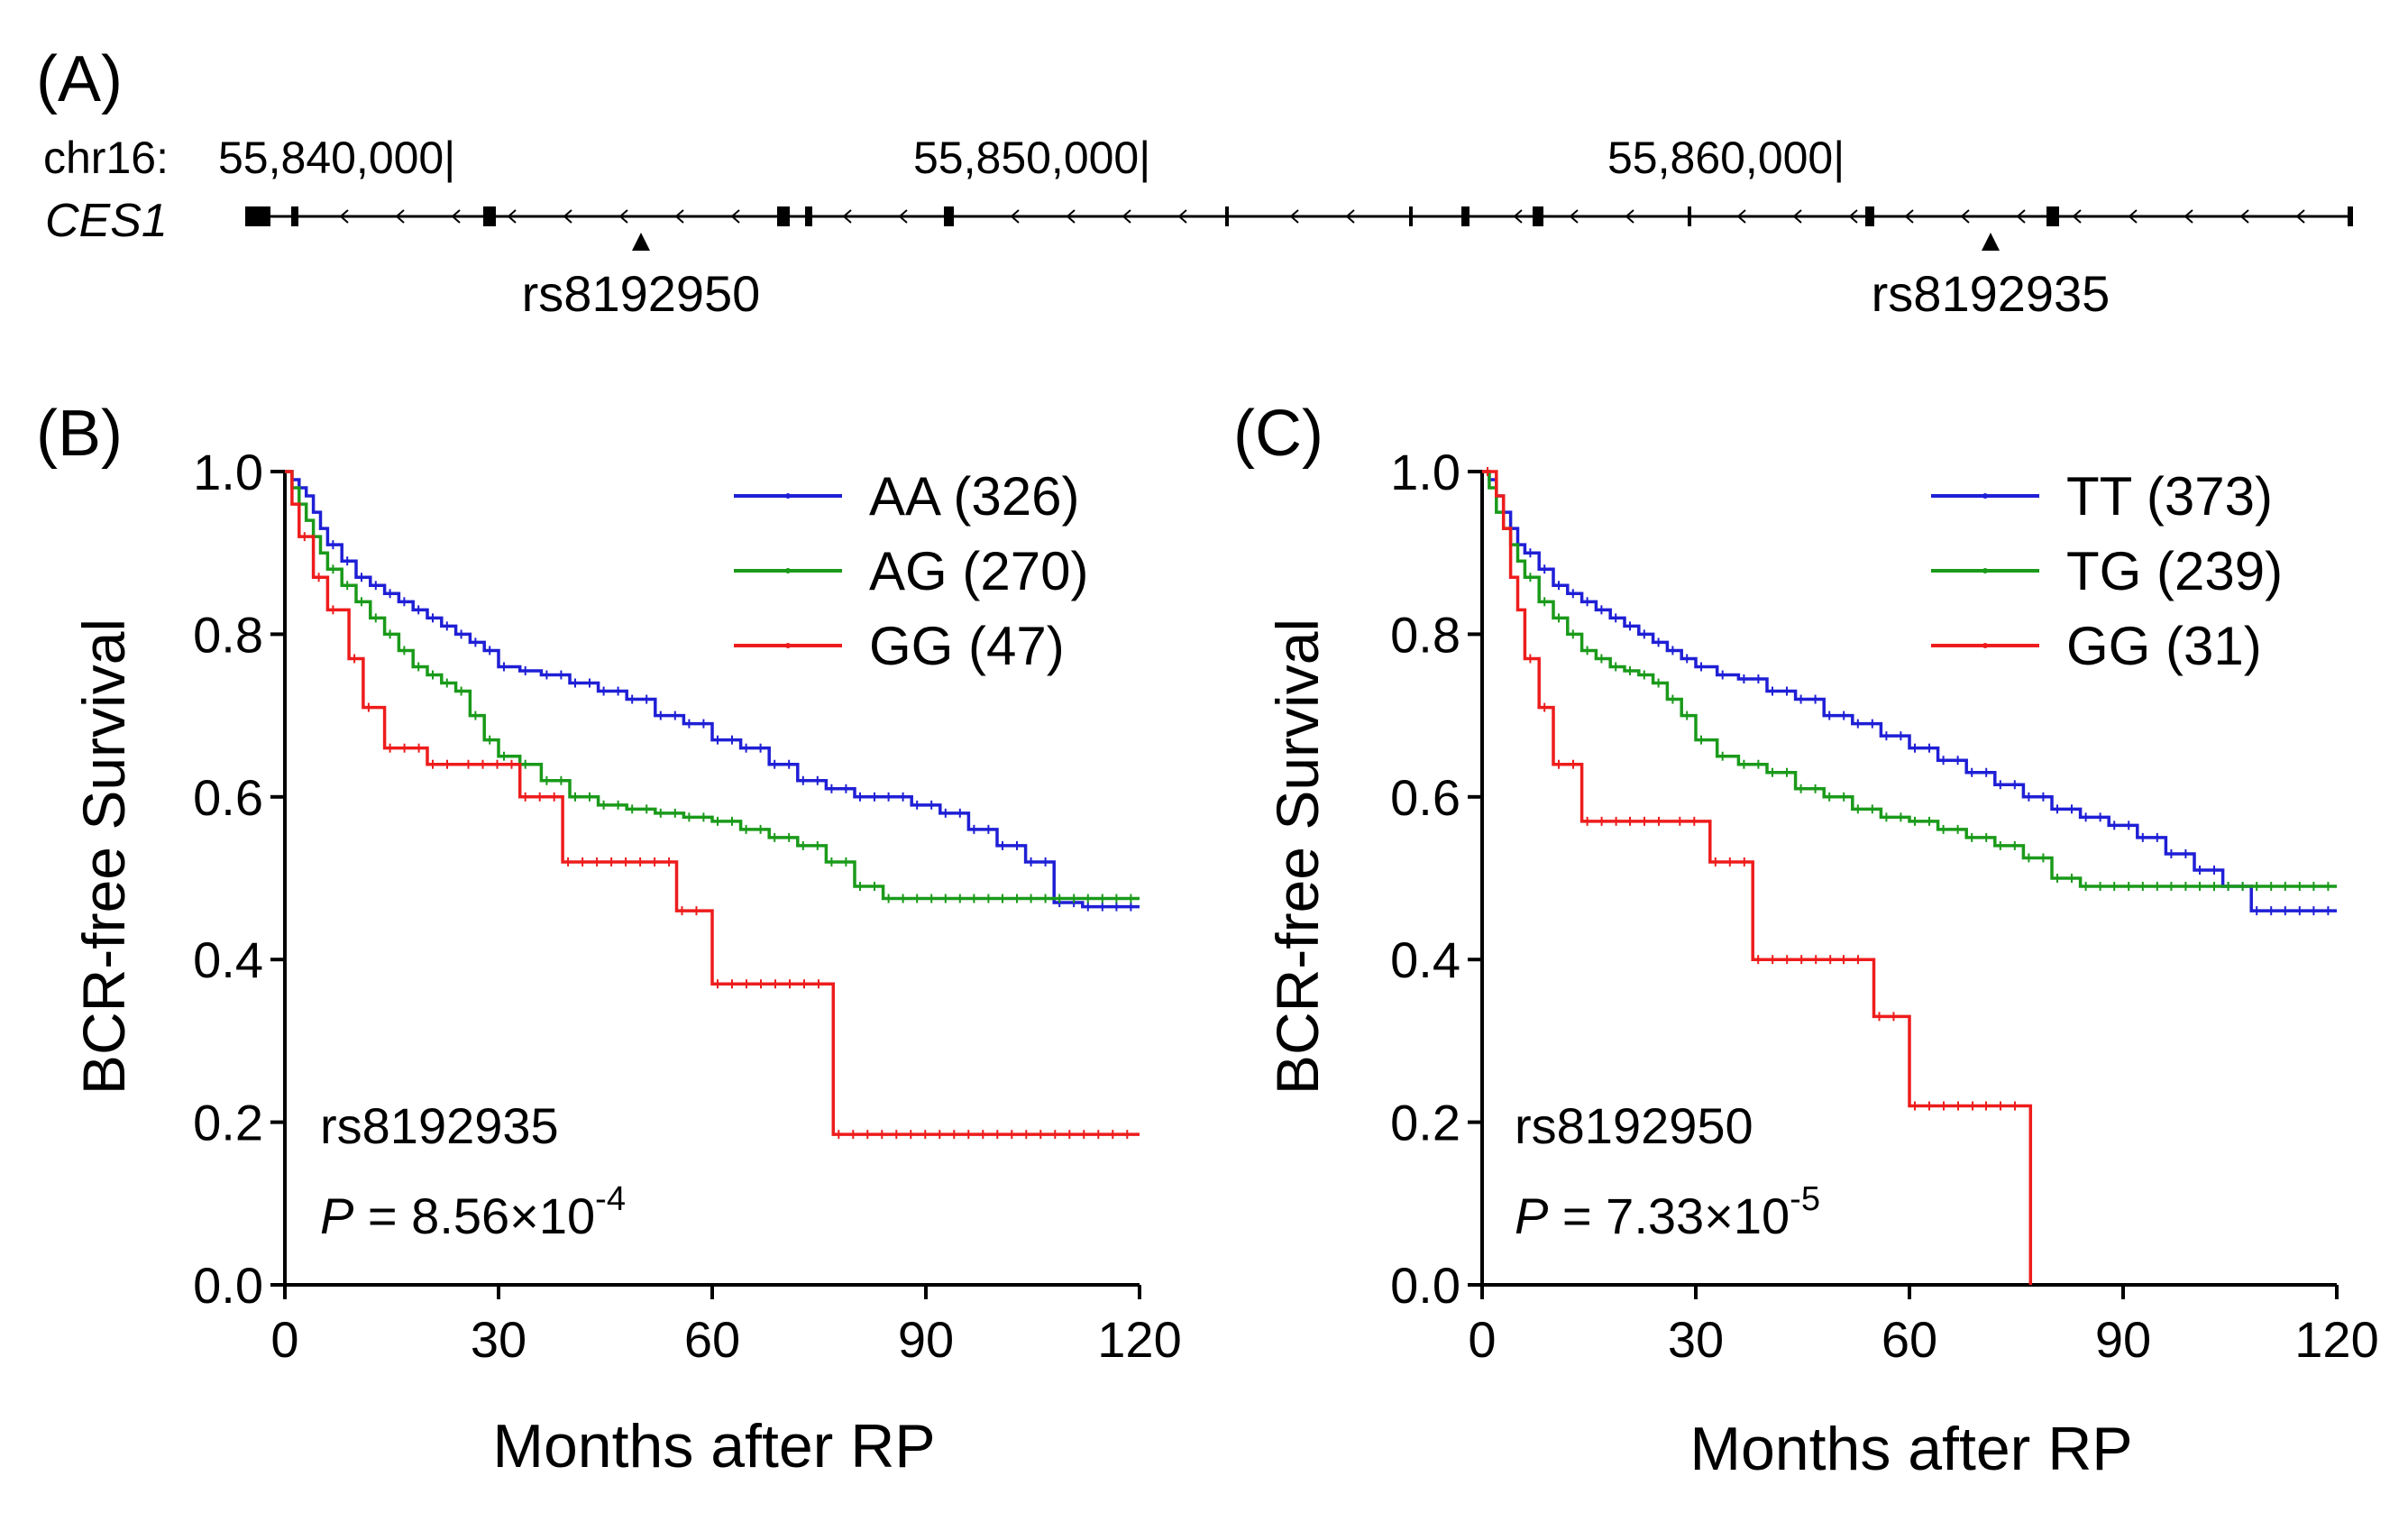  Describe the element at coordinates (1278, 434) in the screenshot. I see `panel-label-c: (C)` at that location.